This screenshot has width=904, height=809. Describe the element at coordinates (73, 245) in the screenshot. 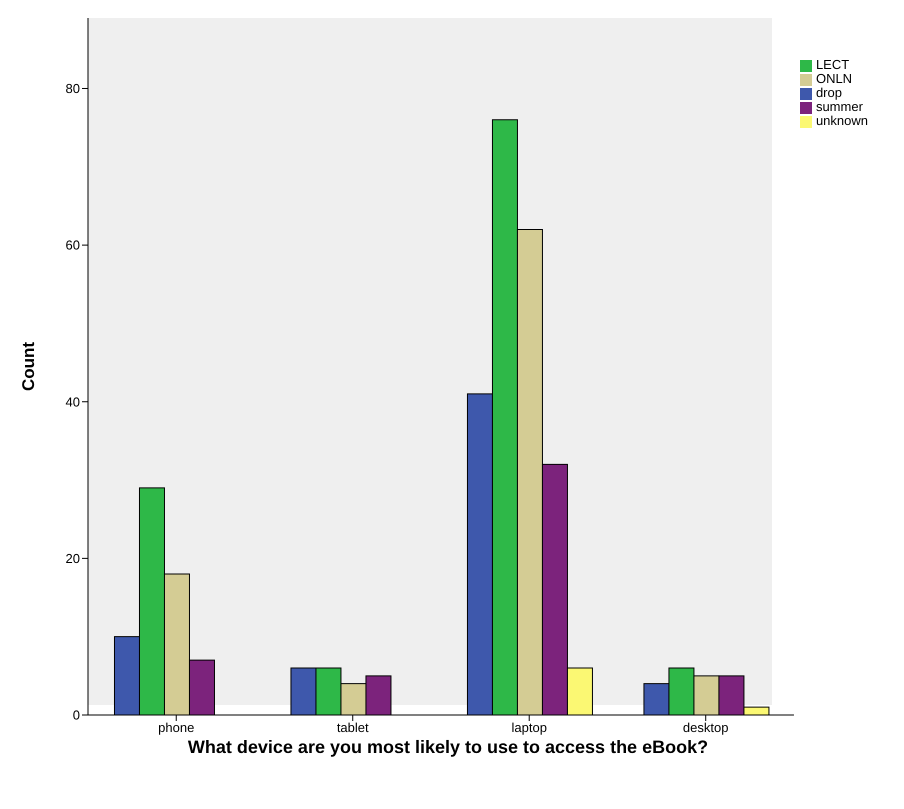

I see `y-tick-label: 60` at that location.